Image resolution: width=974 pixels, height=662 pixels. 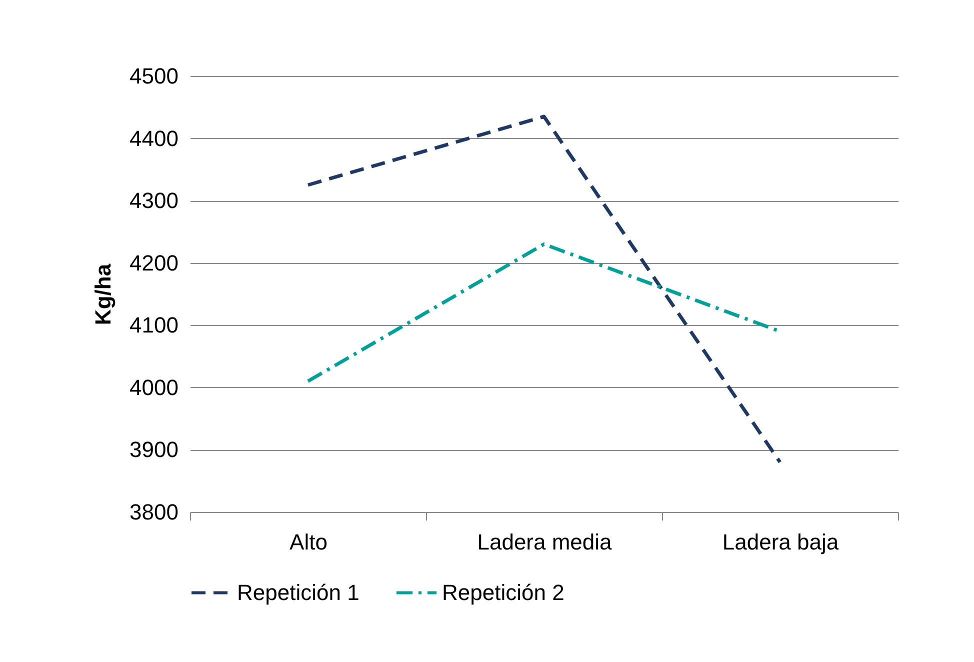 I want to click on x-tick-label: Ladera media, so click(x=545, y=542).